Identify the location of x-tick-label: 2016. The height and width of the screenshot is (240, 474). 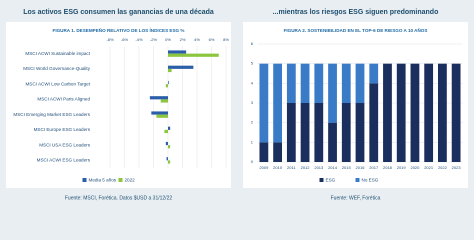
(361, 167).